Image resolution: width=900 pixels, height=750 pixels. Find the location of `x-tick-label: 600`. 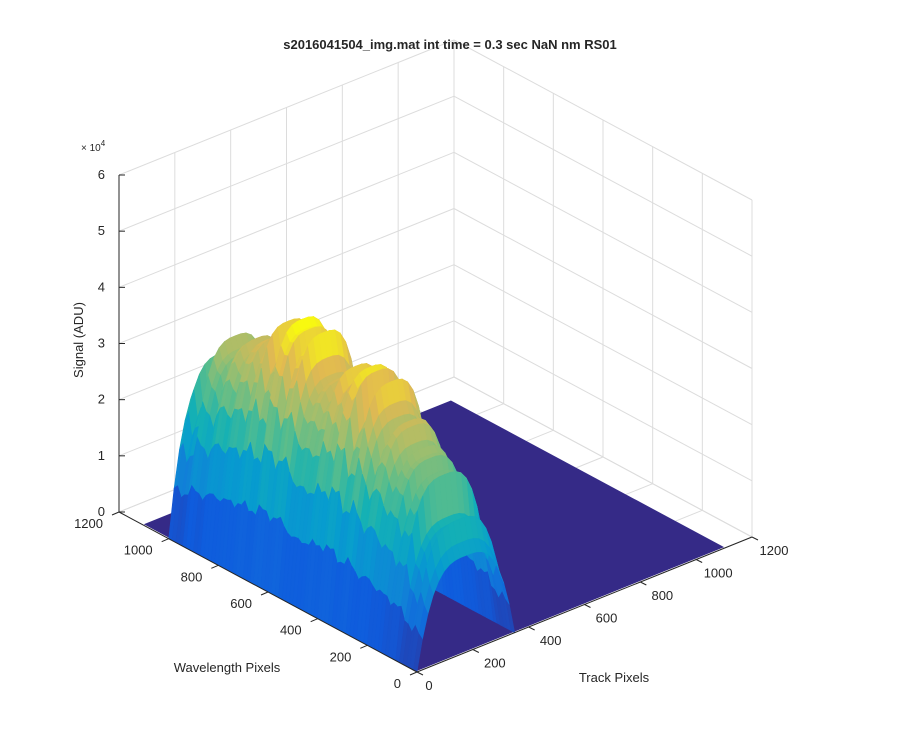

x-tick-label: 600 is located at coordinates (607, 618).